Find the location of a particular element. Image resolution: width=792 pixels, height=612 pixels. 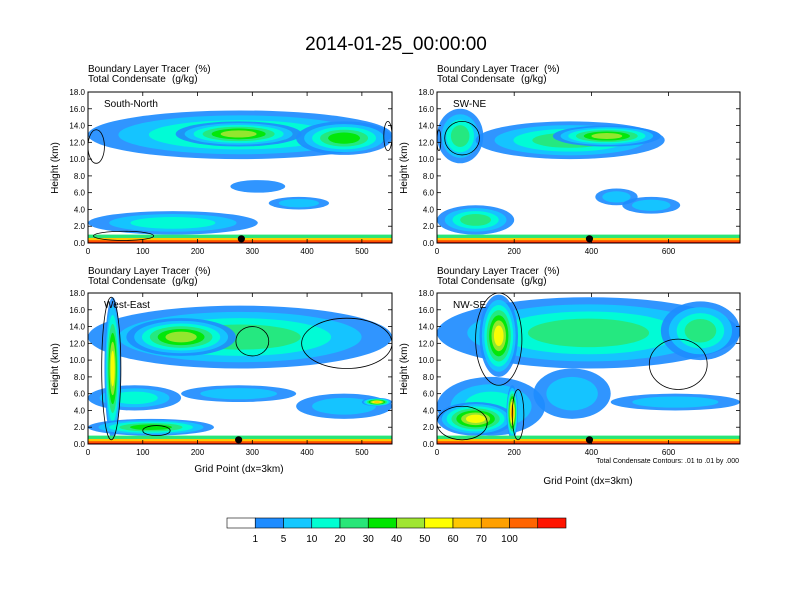

colorbar-label: 30 is located at coordinates (369, 539).